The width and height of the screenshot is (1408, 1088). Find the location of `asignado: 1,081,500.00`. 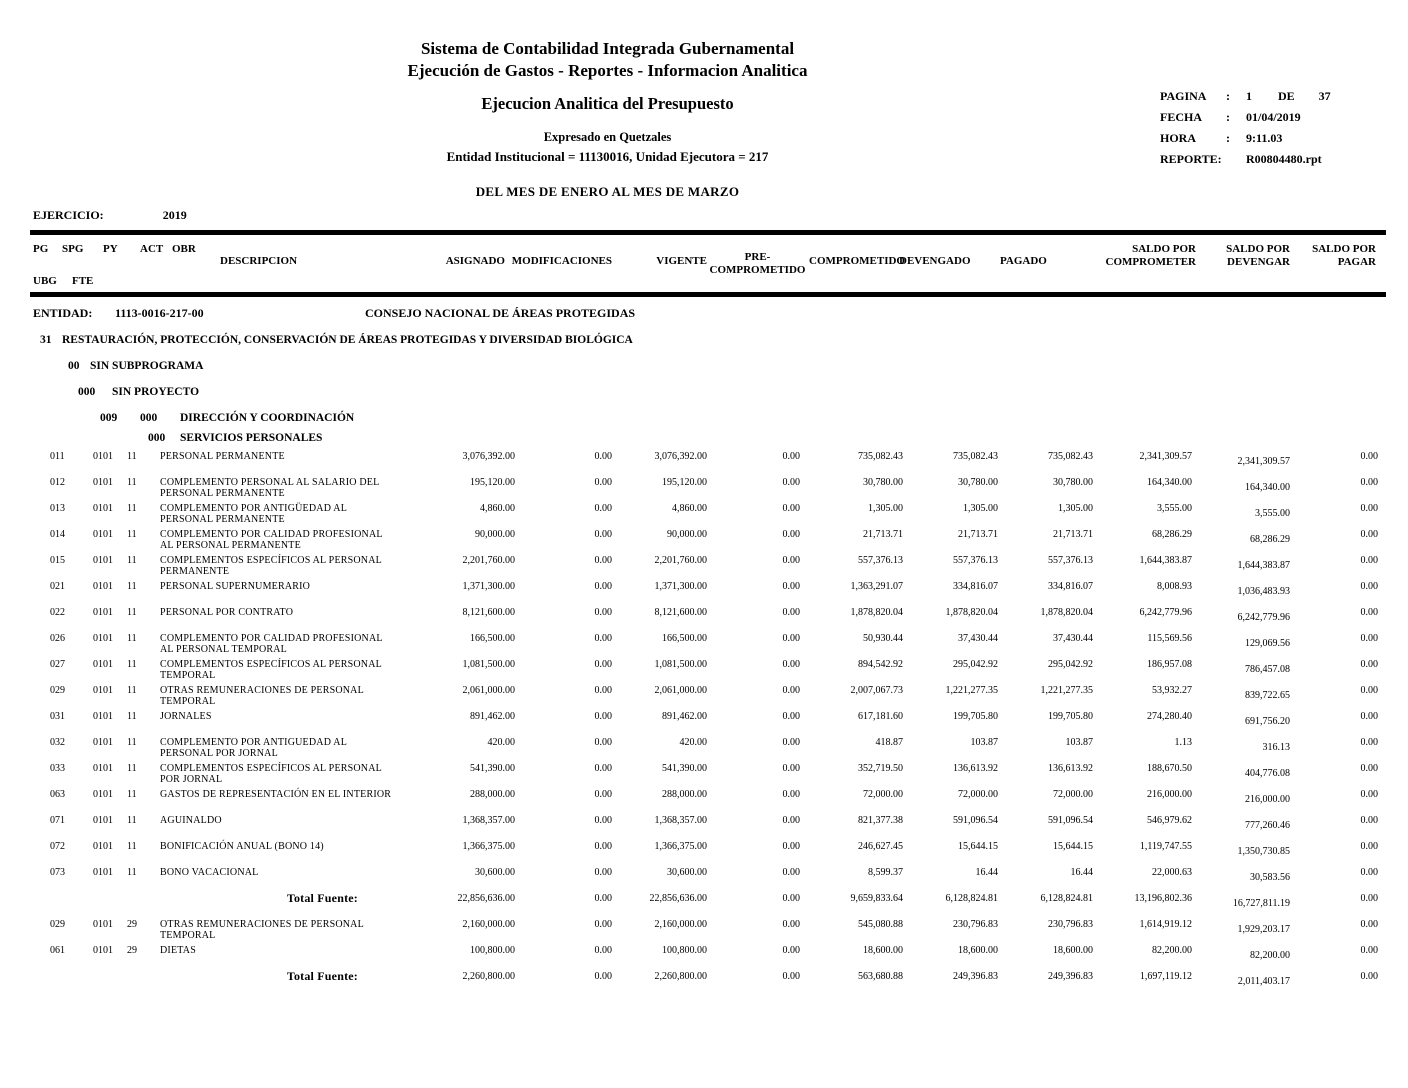

asignado: 1,081,500.00 is located at coordinates (489, 664).